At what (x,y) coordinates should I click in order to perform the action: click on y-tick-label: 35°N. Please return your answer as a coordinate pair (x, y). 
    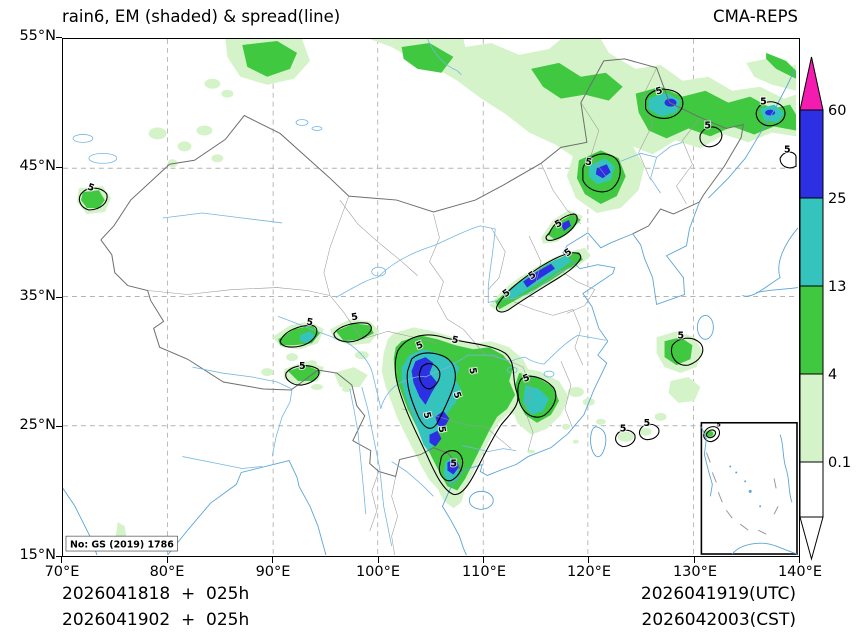
    Looking at the image, I should click on (37, 296).